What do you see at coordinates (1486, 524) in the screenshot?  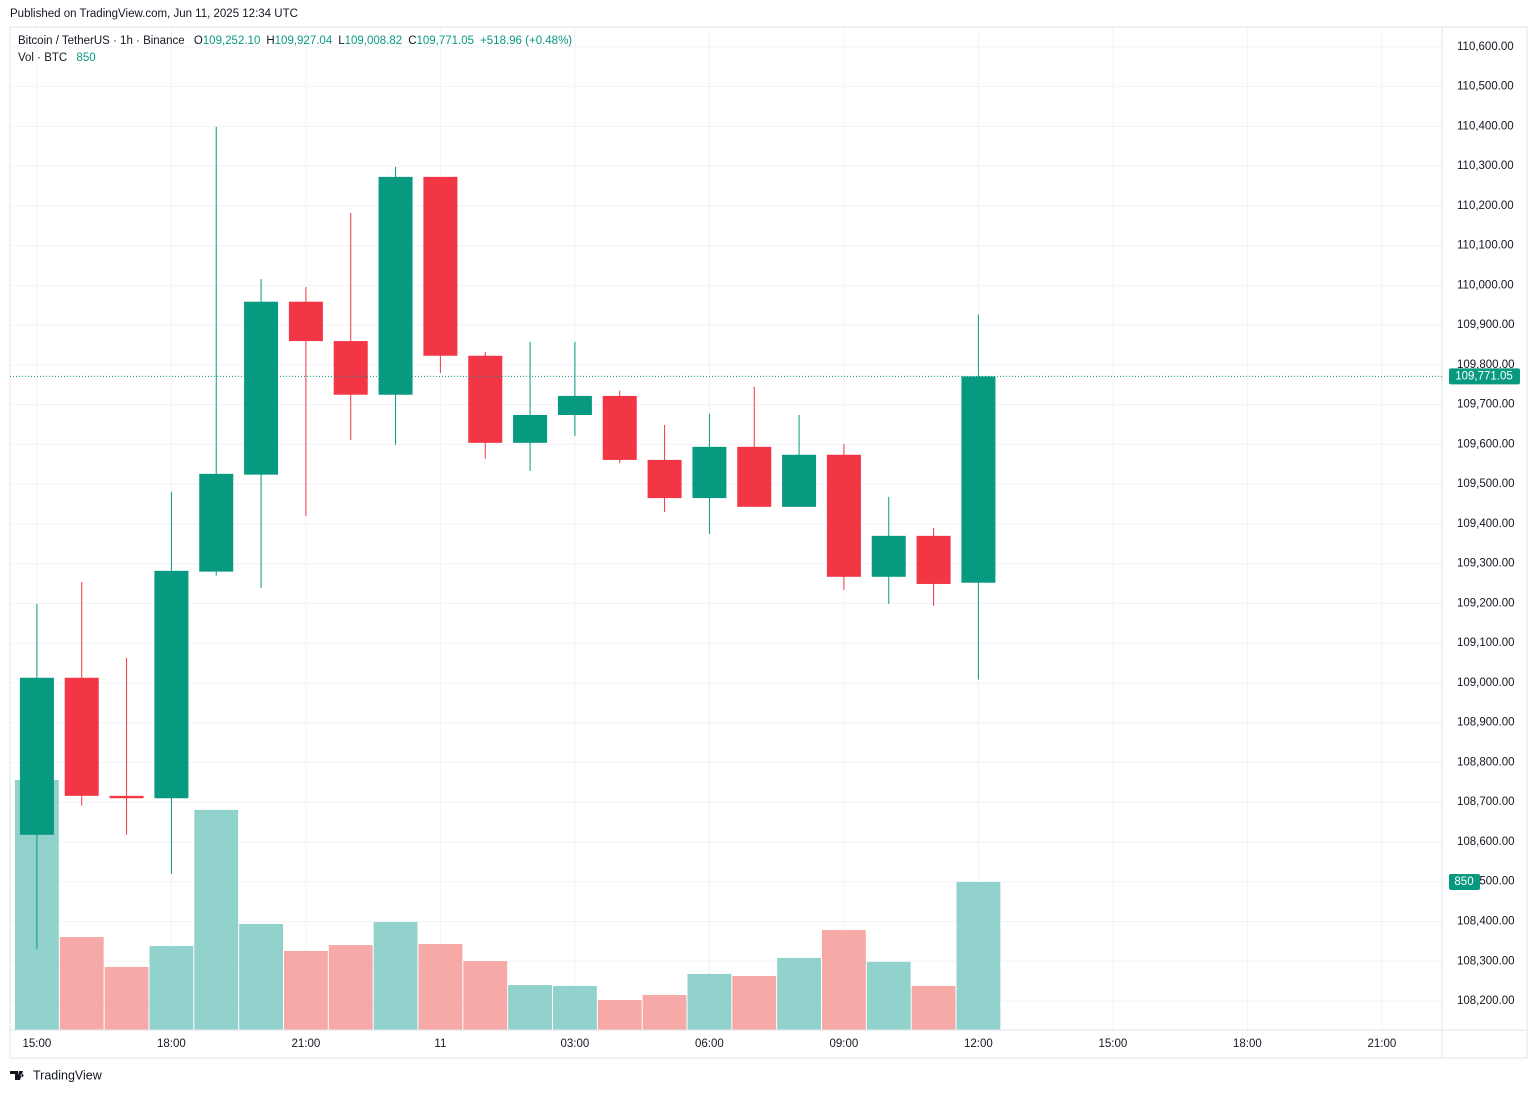 I see `y-tick-label: 109,400.00` at bounding box center [1486, 524].